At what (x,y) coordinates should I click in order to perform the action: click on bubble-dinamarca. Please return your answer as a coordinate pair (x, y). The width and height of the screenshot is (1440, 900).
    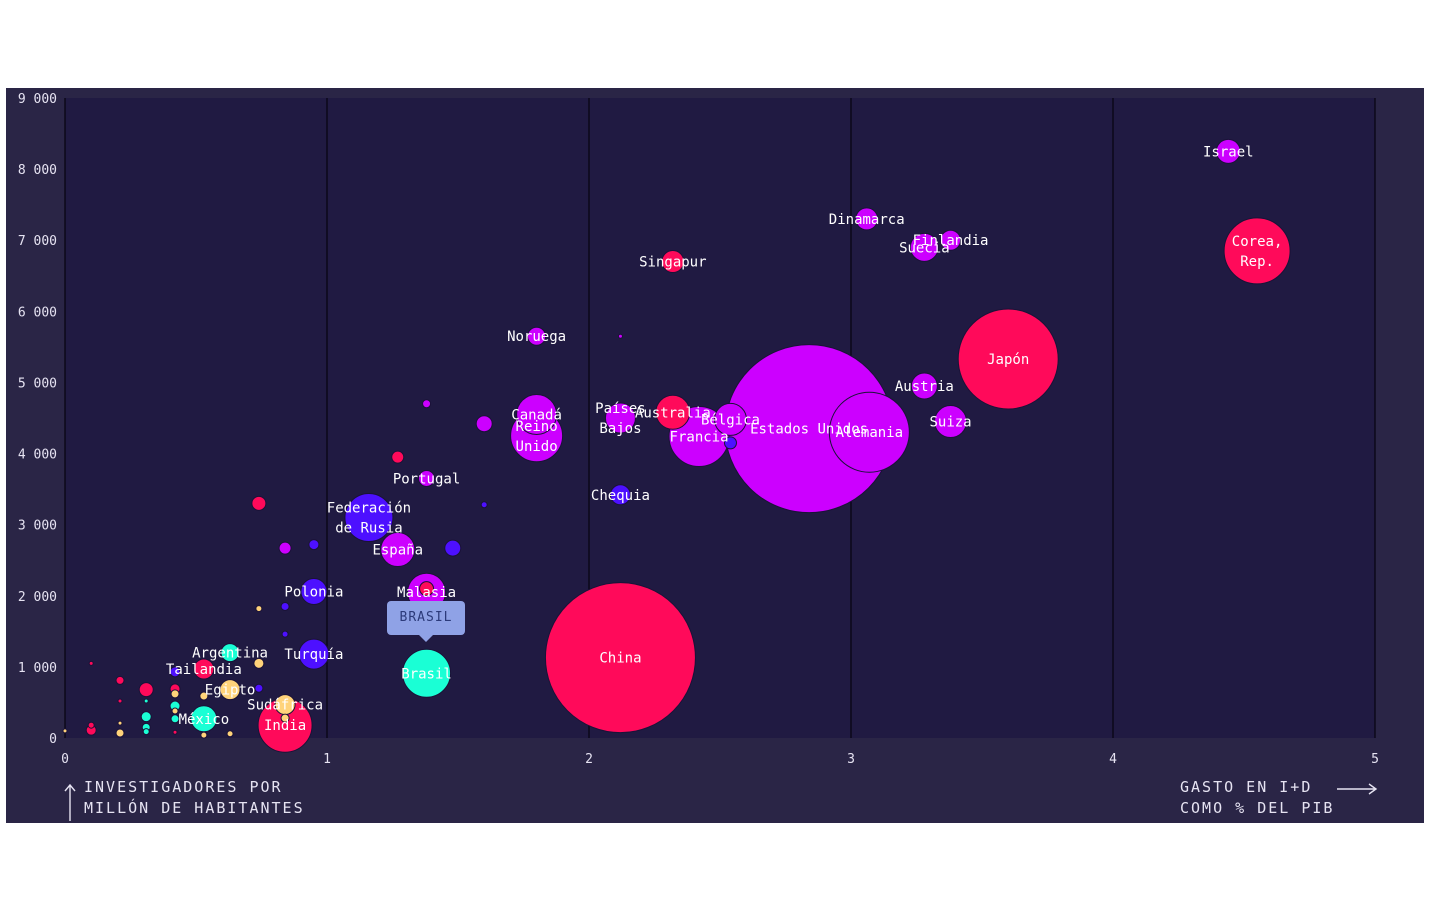
    Looking at the image, I should click on (867, 219).